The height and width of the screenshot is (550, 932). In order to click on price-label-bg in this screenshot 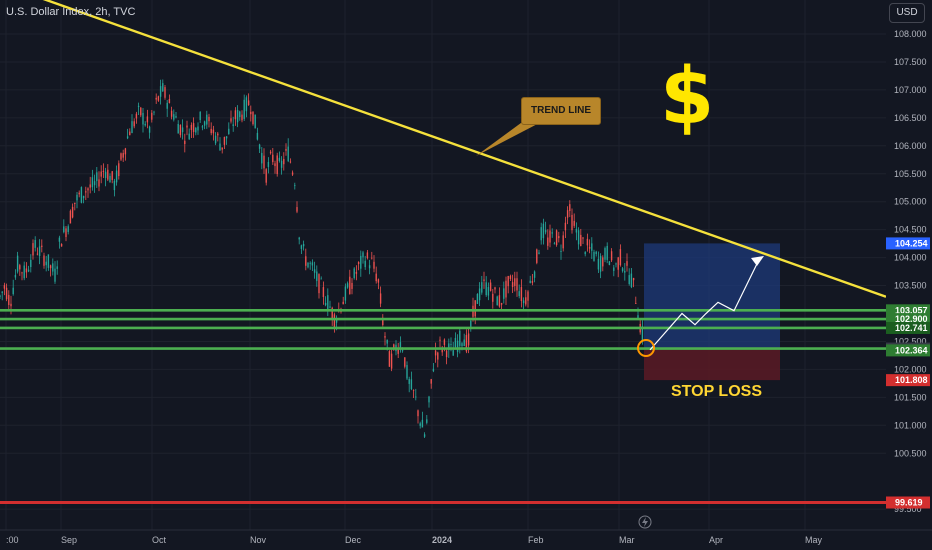, I will do `click(908, 327)`.